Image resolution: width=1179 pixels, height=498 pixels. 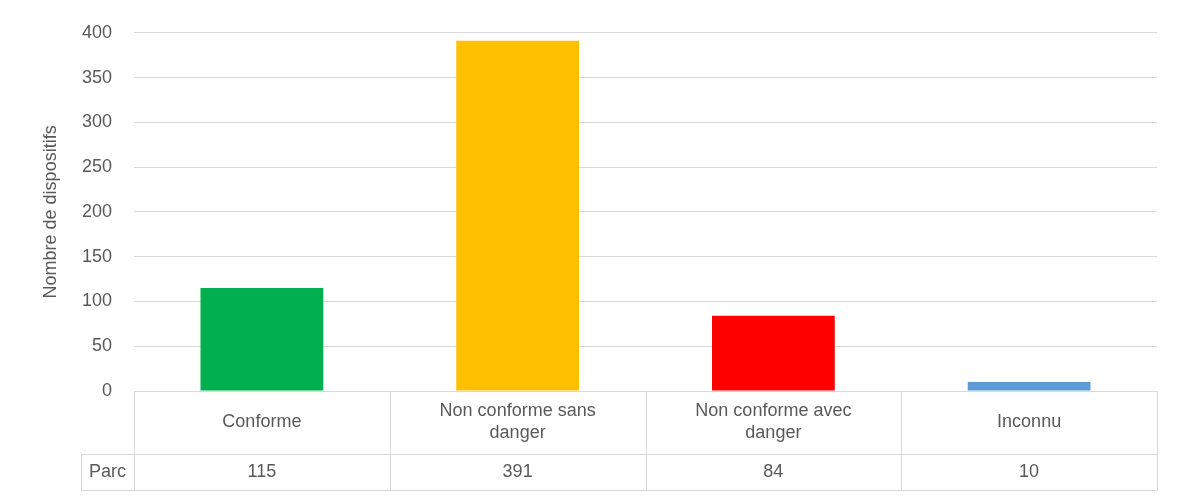 I want to click on x-tick-label: Conforme, so click(x=262, y=421).